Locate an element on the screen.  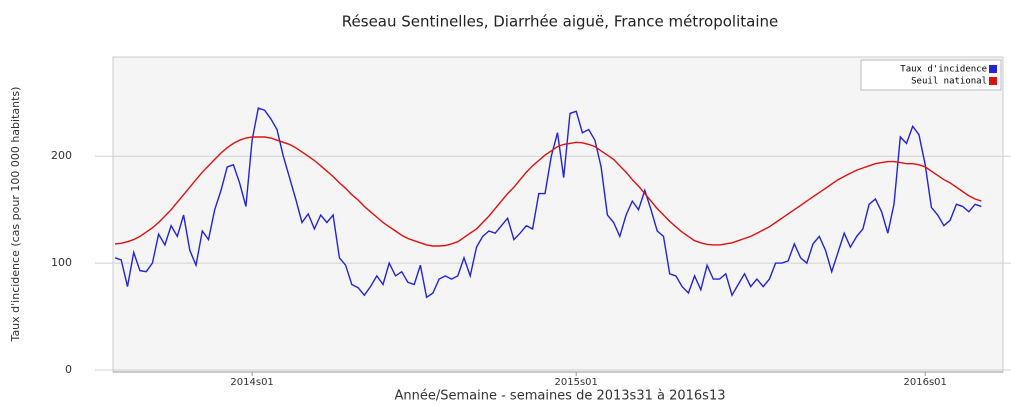
y-tick-label: 200 is located at coordinates (61, 155).